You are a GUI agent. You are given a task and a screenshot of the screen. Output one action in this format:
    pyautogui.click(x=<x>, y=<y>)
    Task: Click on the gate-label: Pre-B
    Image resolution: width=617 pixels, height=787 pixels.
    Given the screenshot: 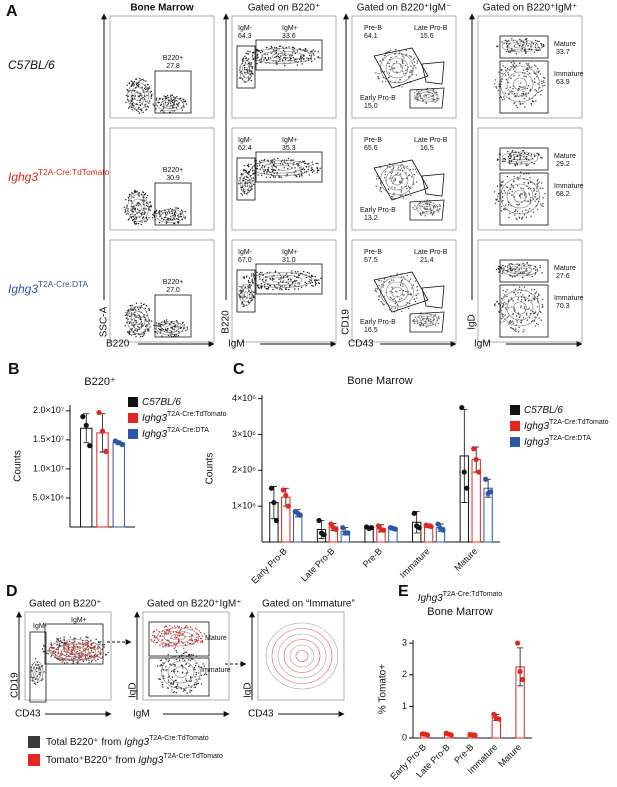 What is the action you would take?
    pyautogui.click(x=373, y=28)
    